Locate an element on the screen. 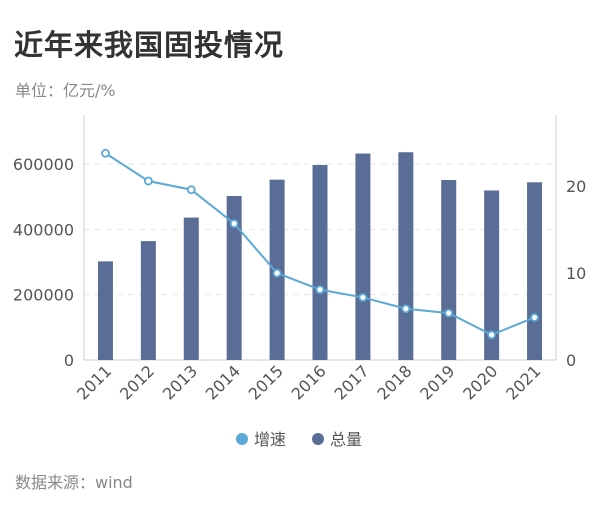 Image resolution: width=600 pixels, height=509 pixels. y-right-tick-label: 20 is located at coordinates (576, 186).